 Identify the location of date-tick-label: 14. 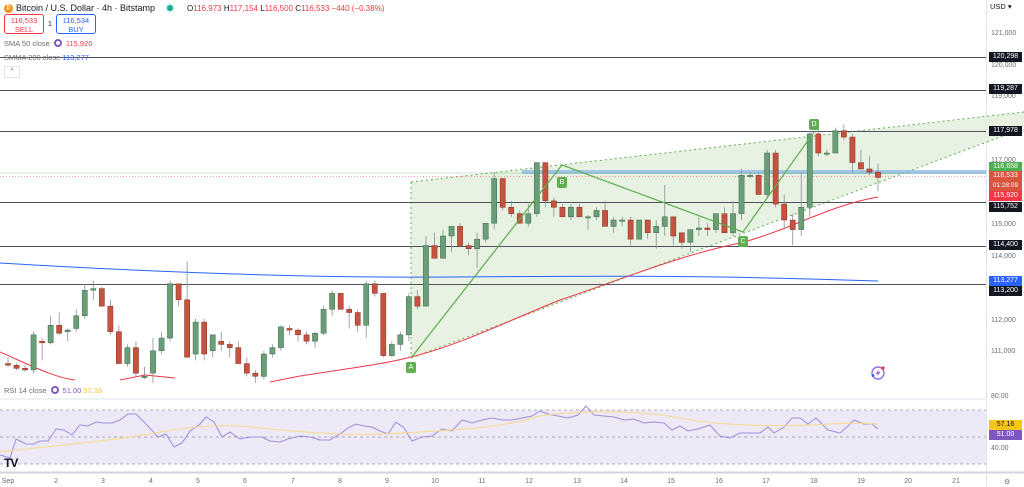
(624, 481).